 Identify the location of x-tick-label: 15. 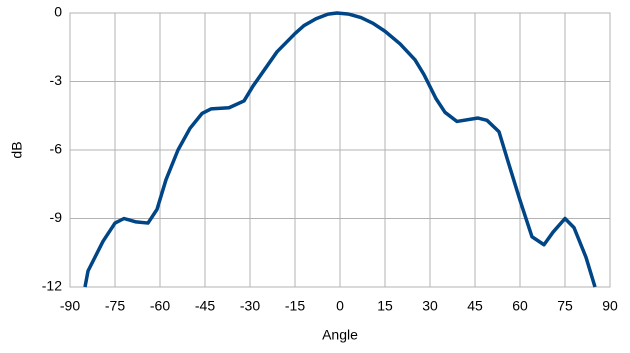
(385, 306).